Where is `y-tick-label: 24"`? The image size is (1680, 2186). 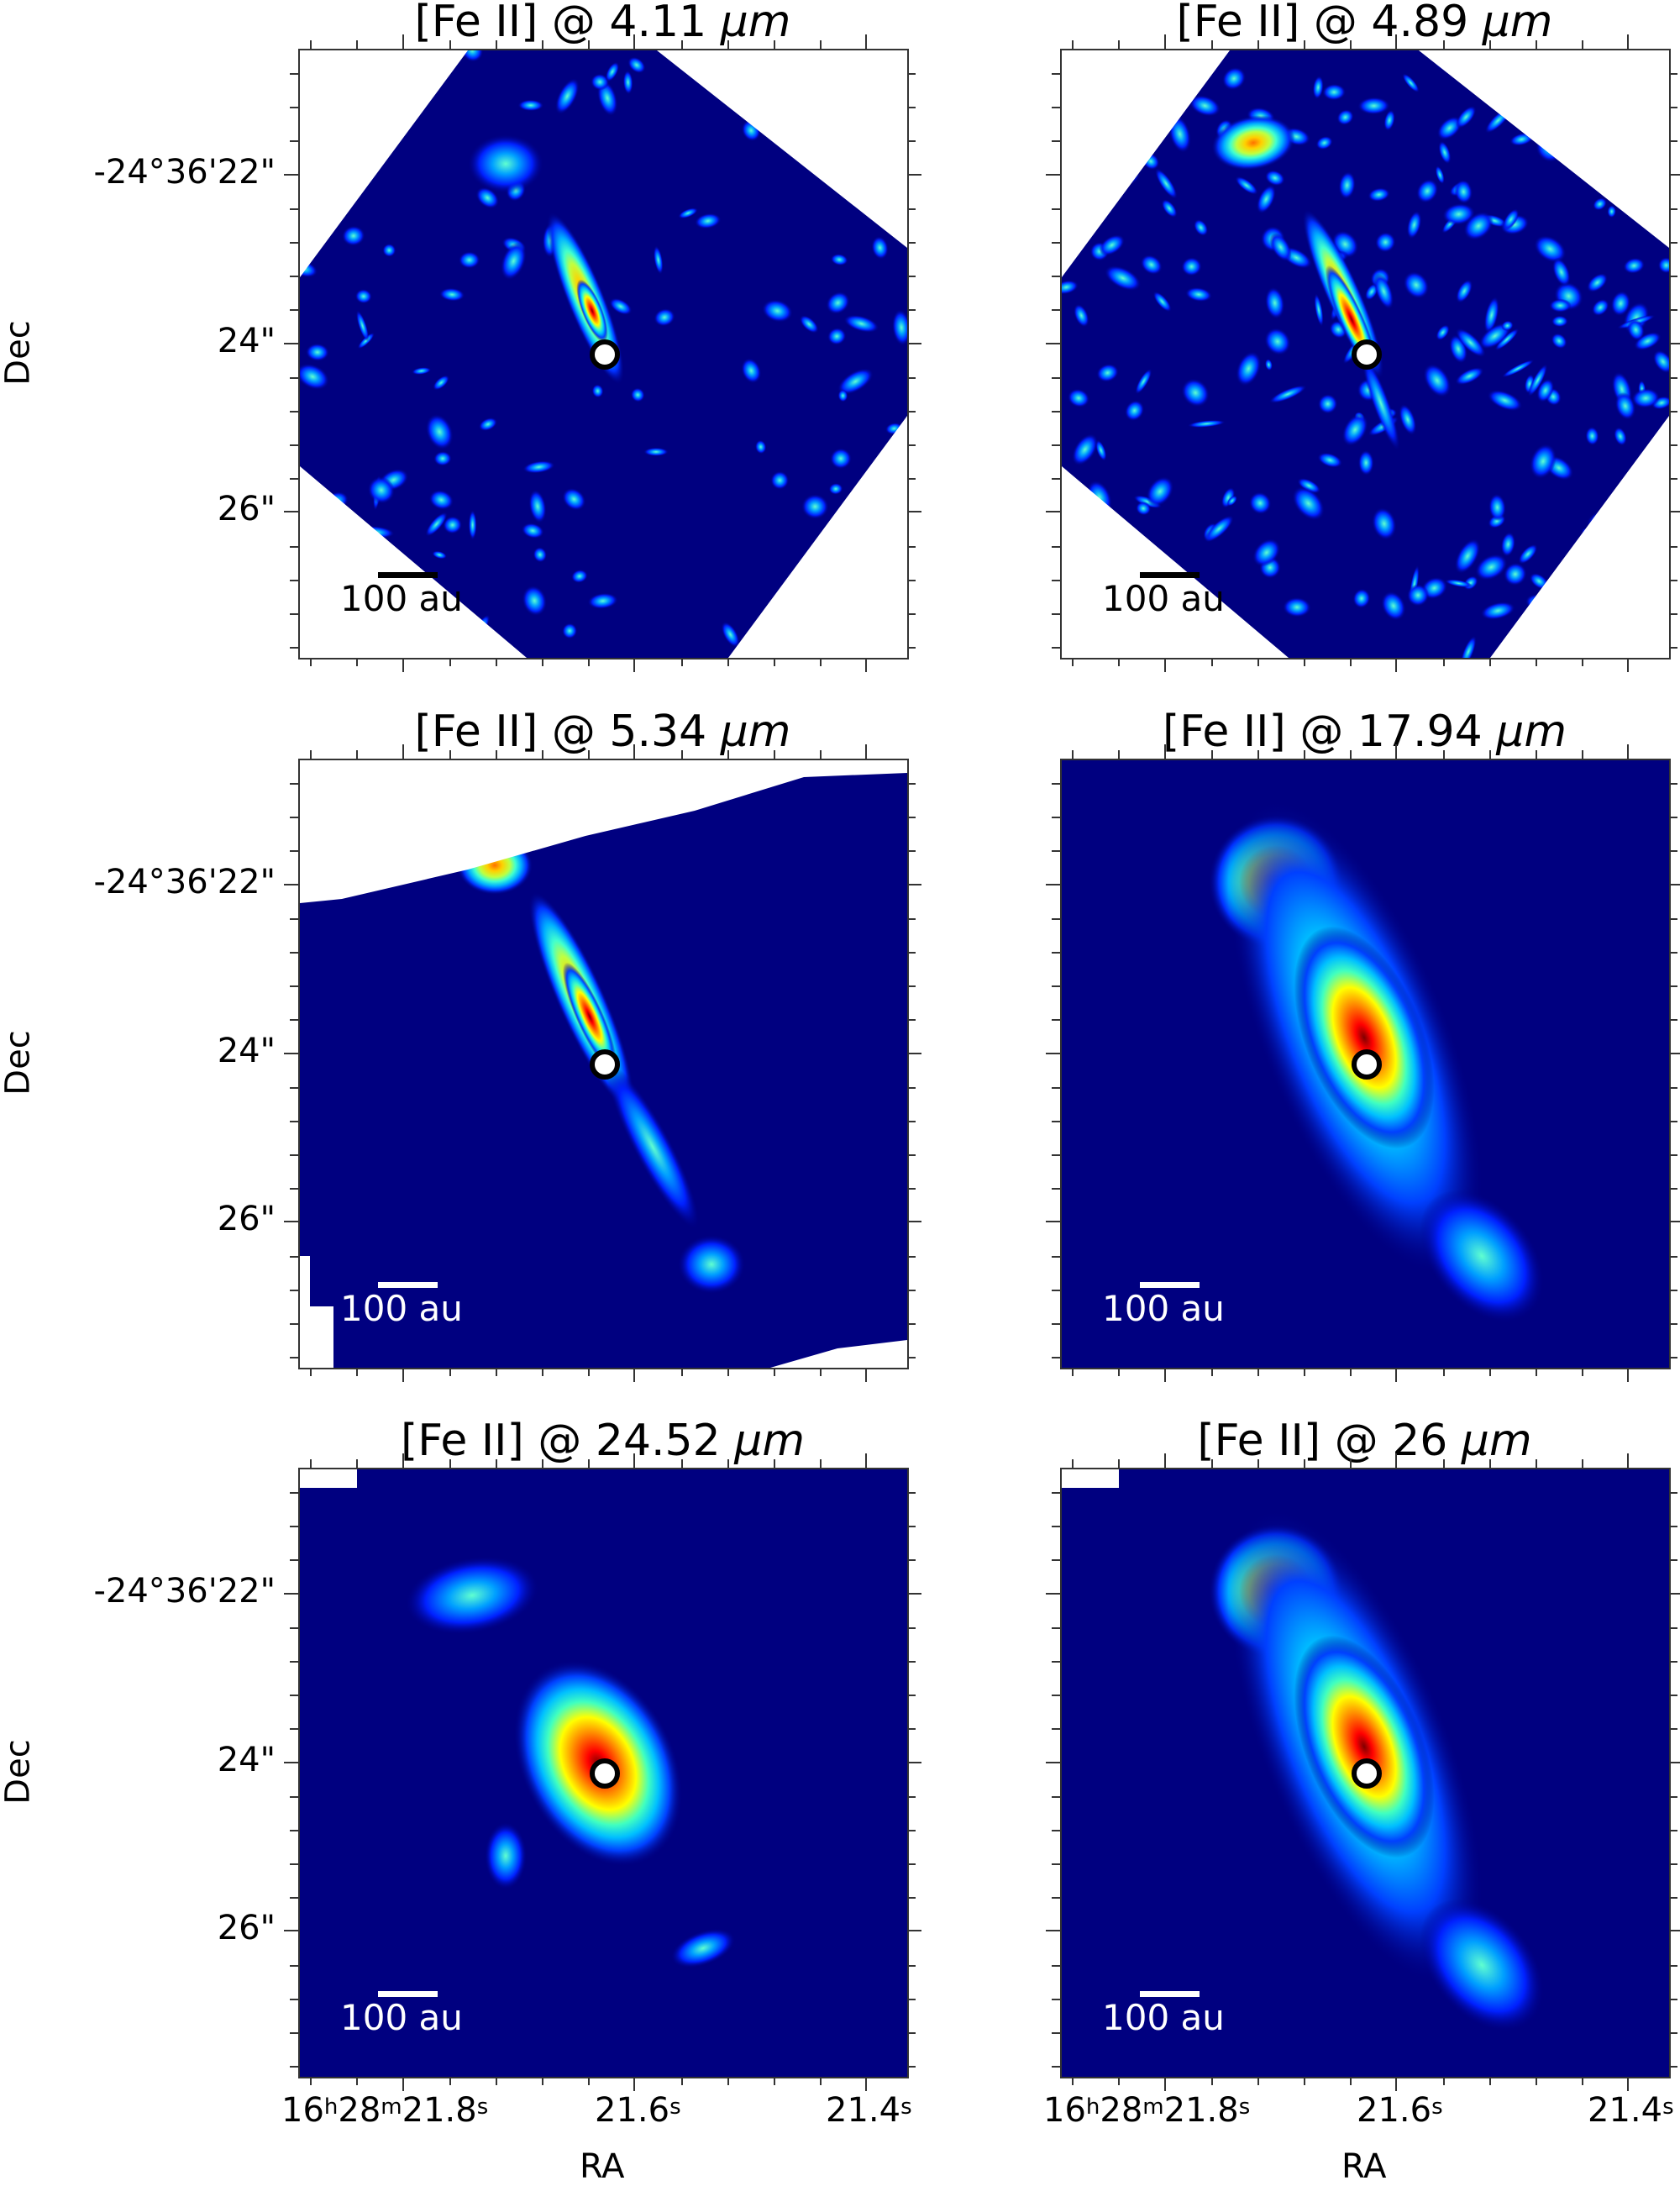
y-tick-label: 24" is located at coordinates (246, 341).